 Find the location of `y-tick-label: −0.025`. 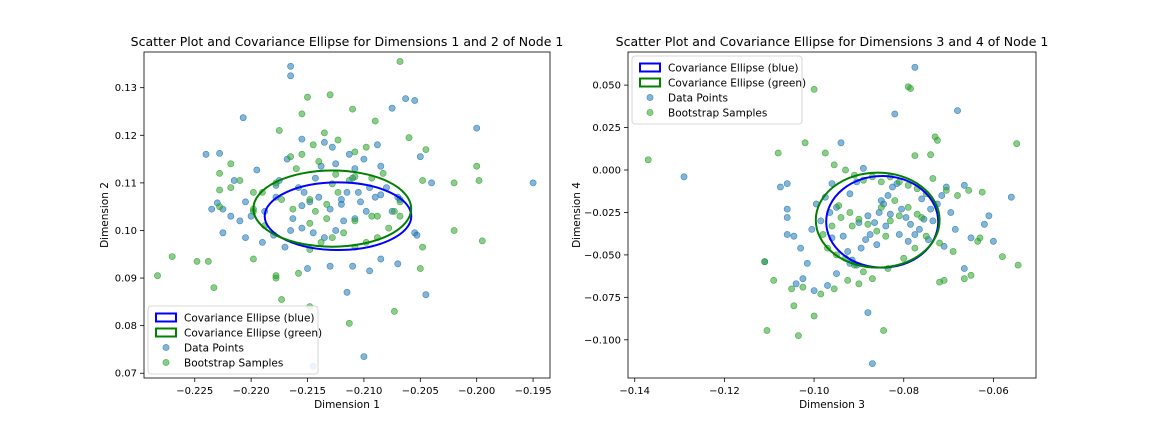

y-tick-label: −0.025 is located at coordinates (602, 213).